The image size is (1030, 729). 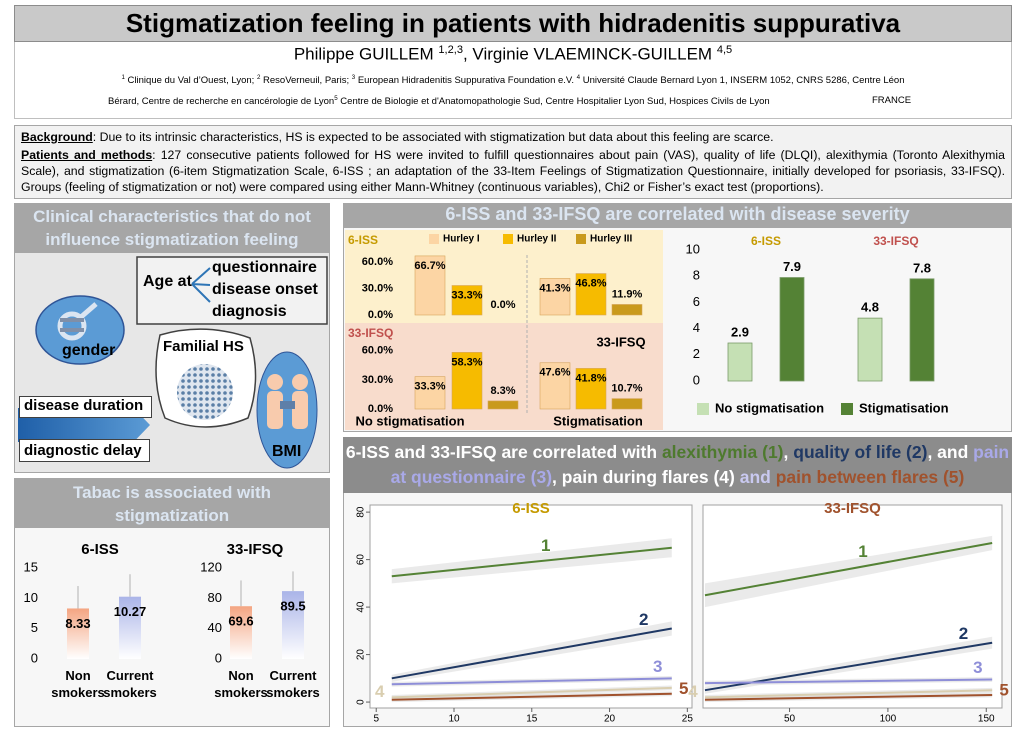 What do you see at coordinates (888, 719) in the screenshot?
I see `x-tick-label: 100` at bounding box center [888, 719].